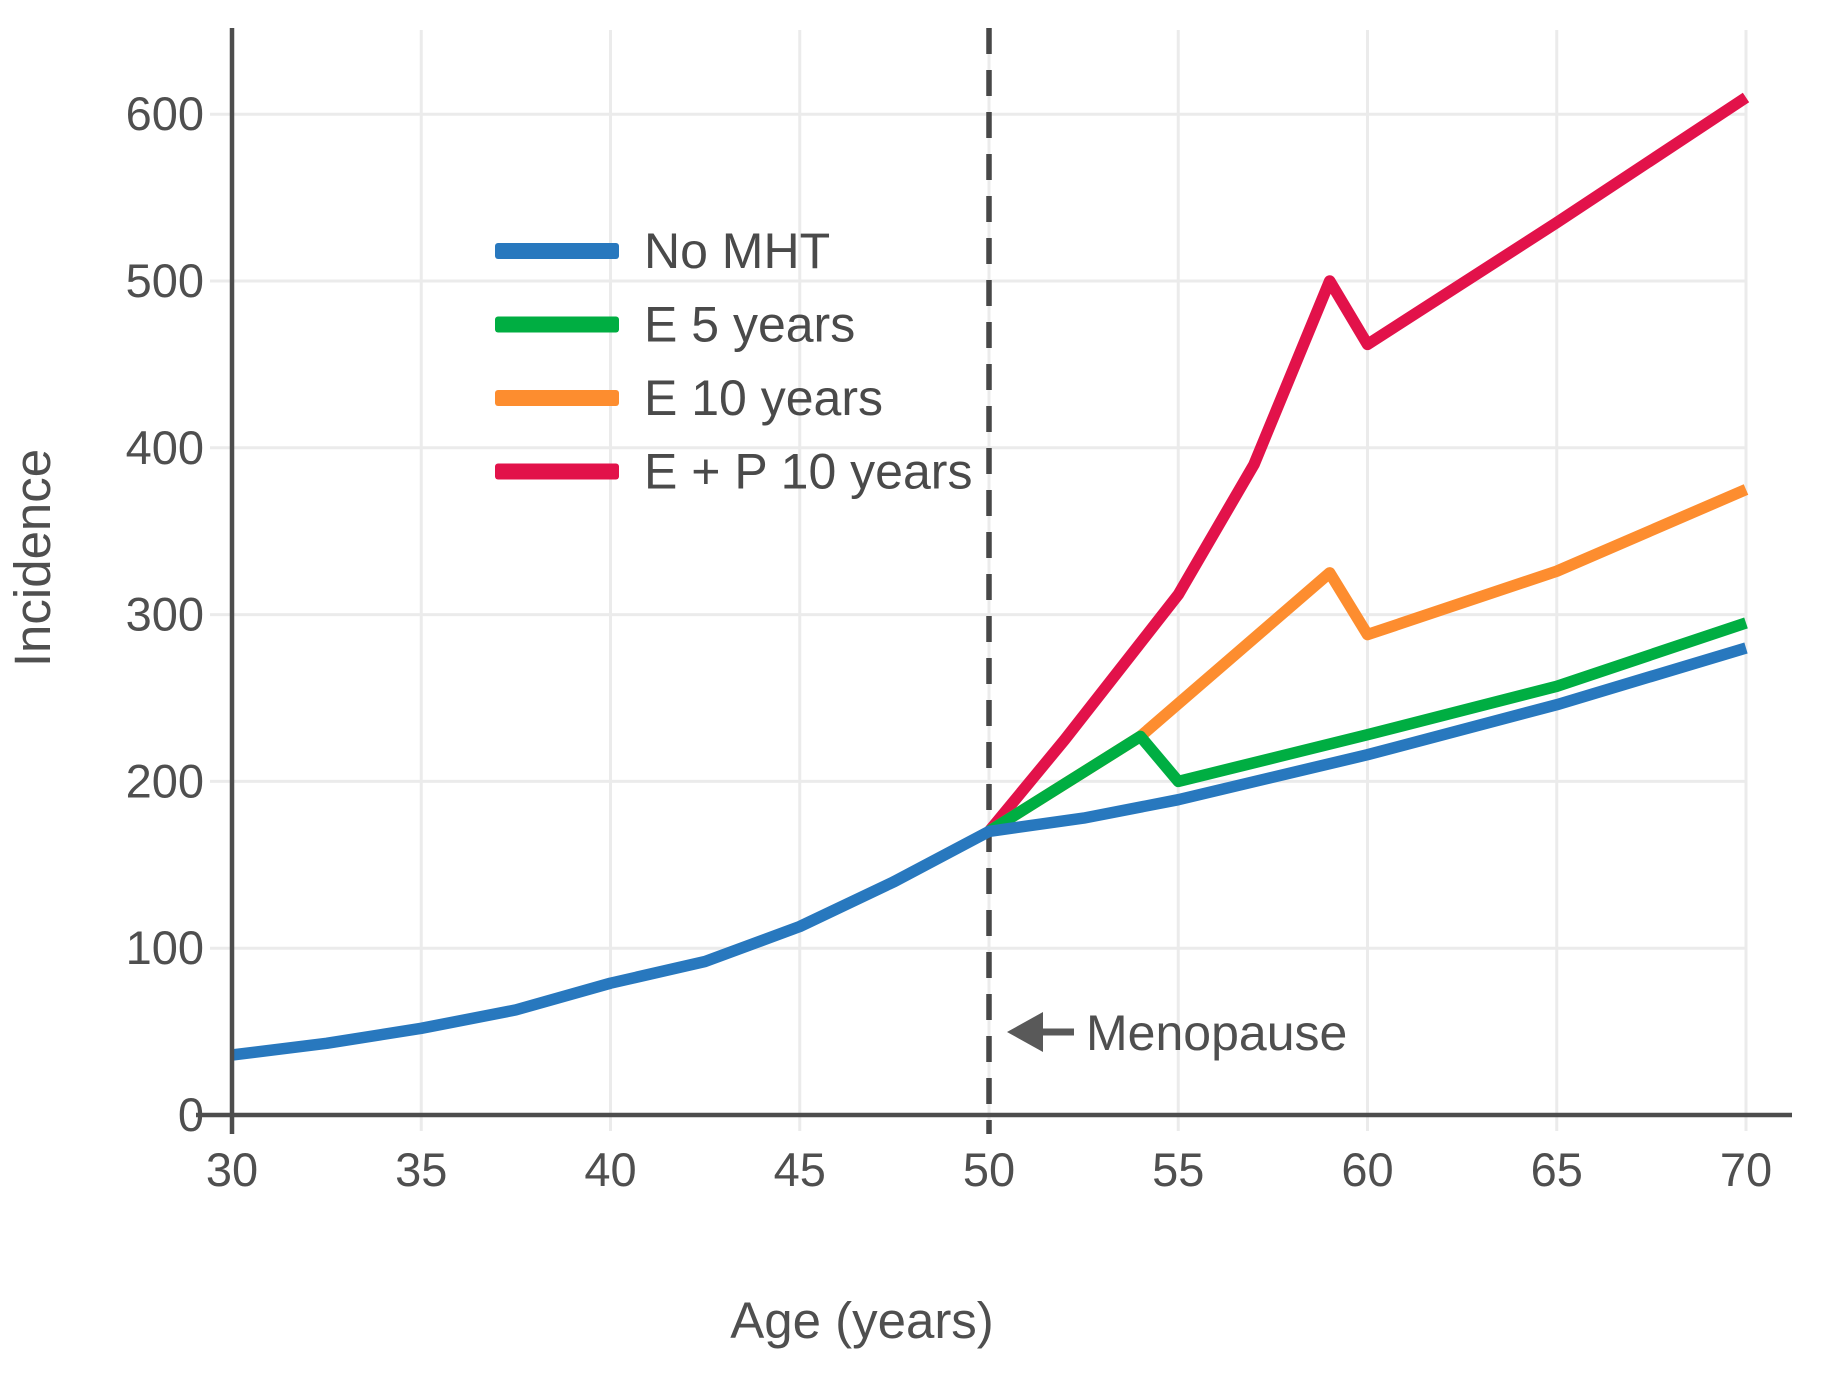 The width and height of the screenshot is (1834, 1378). Describe the element at coordinates (733, 361) in the screenshot. I see `legend: No MHT E 5 years E 10 years E + P 10 years` at that location.